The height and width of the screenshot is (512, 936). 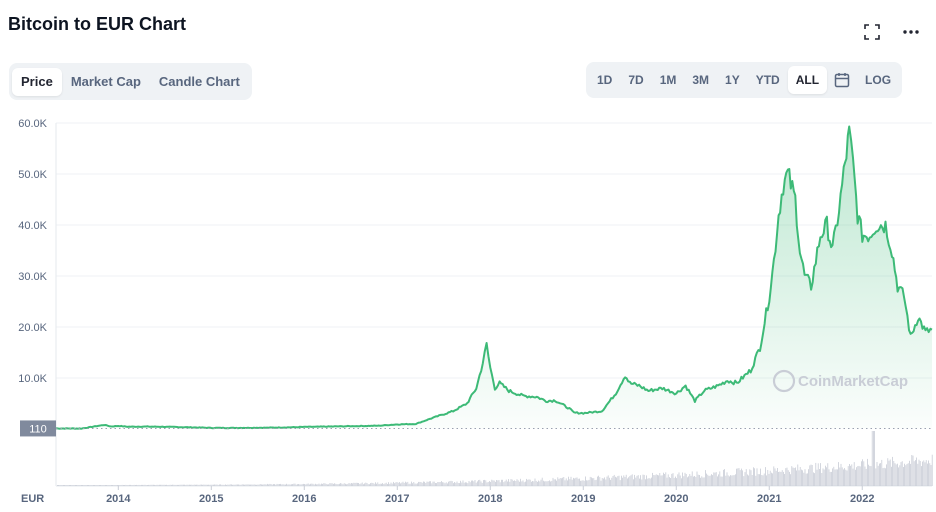 I want to click on fullscreen-icon, so click(x=872, y=32).